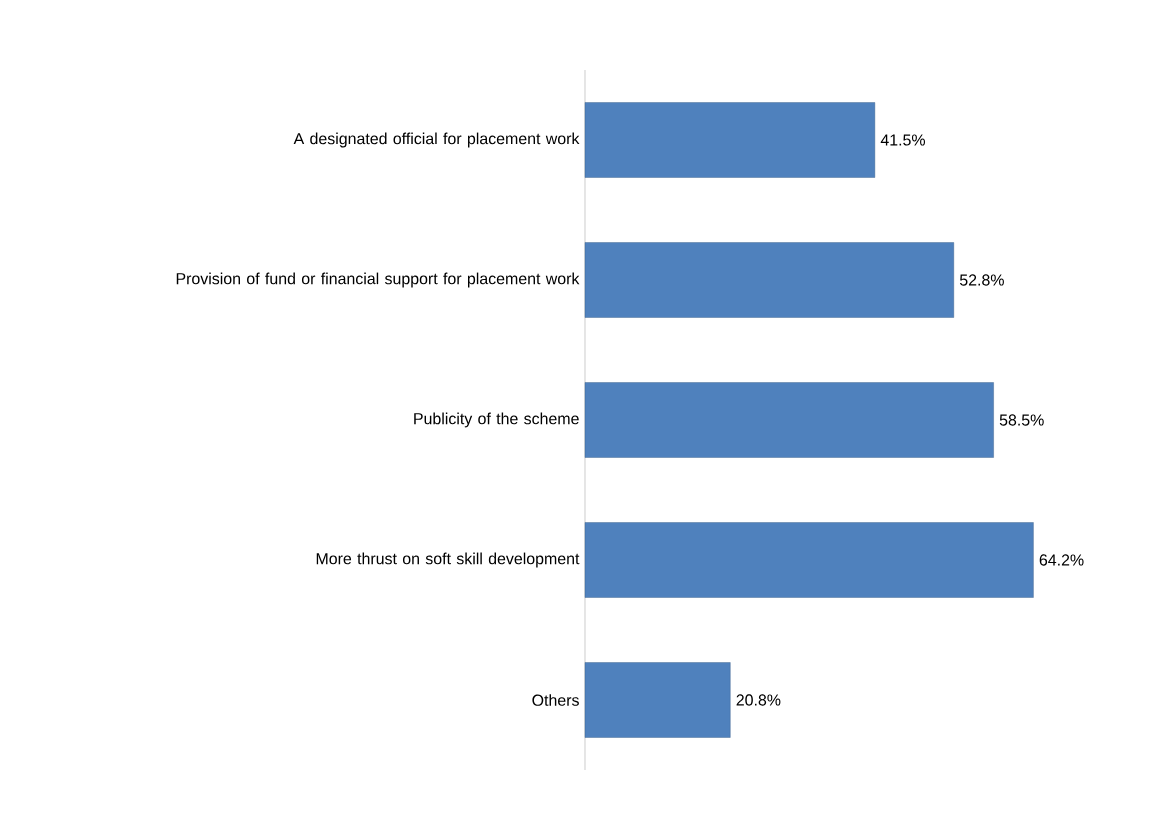  I want to click on data-label: 52.8%, so click(981, 280).